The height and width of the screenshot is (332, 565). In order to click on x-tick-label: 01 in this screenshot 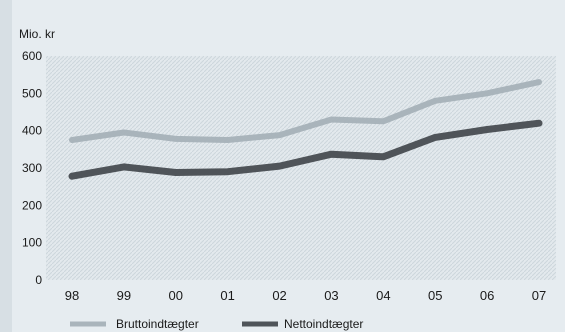, I will do `click(227, 295)`.